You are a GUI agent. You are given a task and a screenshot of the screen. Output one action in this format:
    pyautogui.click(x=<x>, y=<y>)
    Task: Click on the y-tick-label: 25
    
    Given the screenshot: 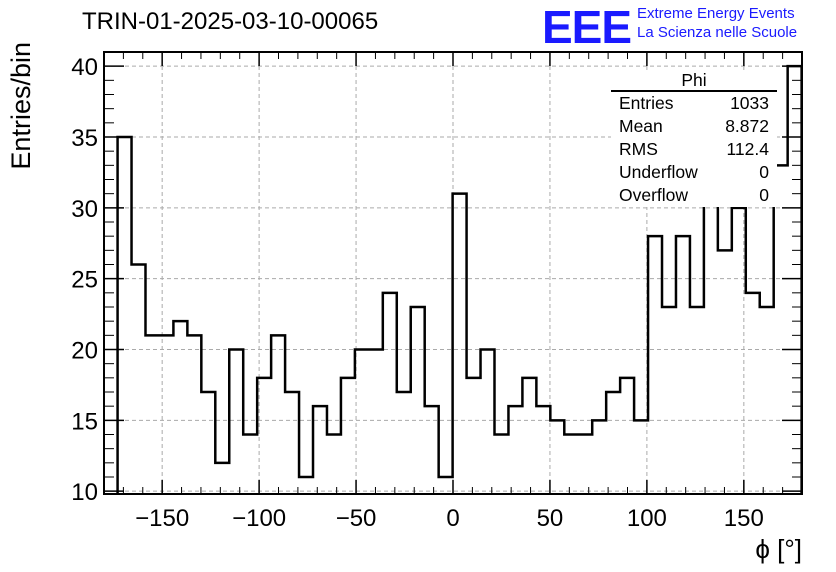 What is the action you would take?
    pyautogui.click(x=84, y=280)
    